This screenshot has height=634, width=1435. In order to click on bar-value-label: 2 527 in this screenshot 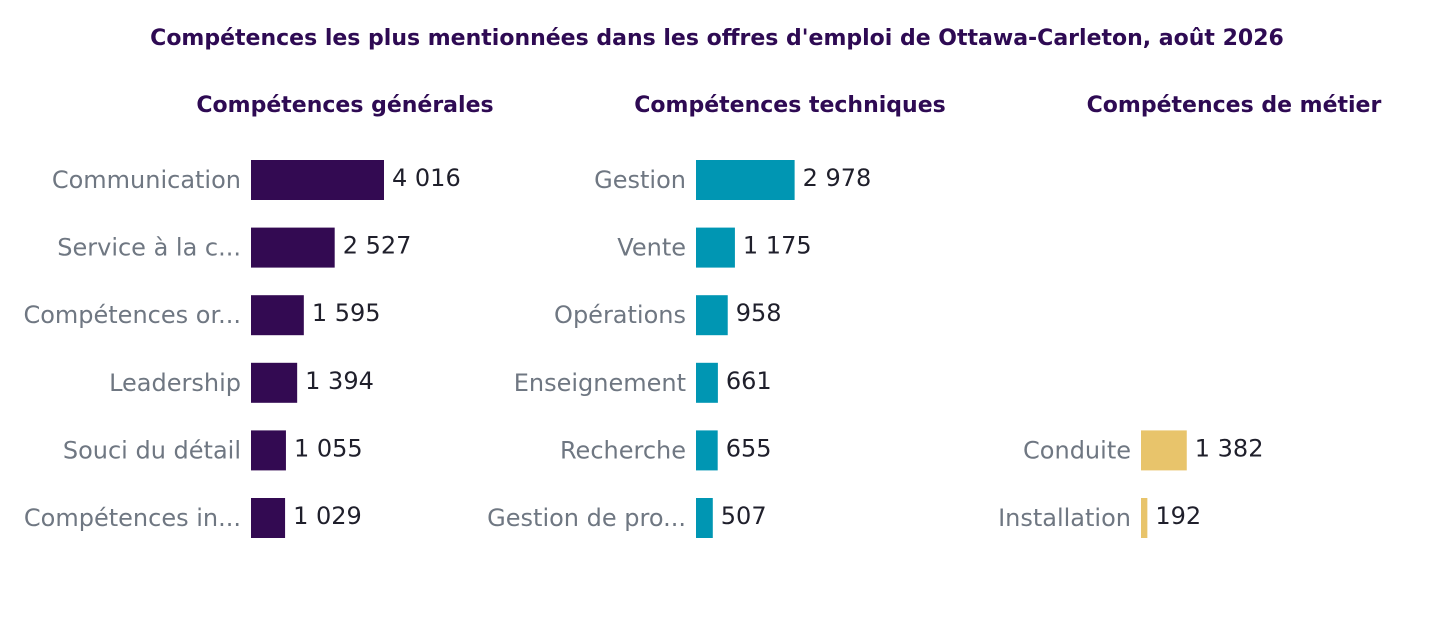, I will do `click(377, 246)`.